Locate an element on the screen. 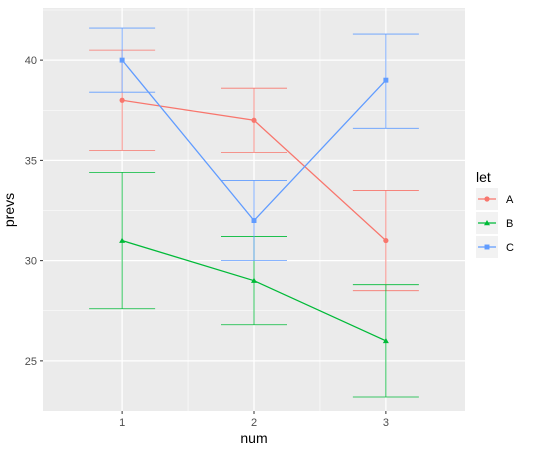  y-tick-label: 35 is located at coordinates (31, 161).